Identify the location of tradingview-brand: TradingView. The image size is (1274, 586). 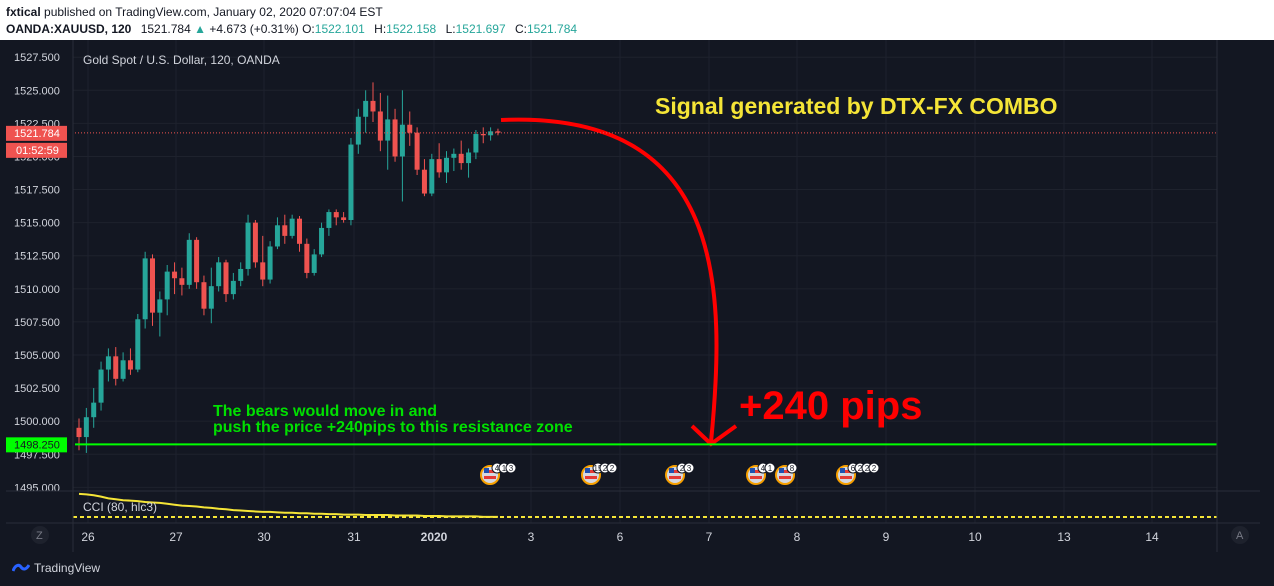
(67, 568).